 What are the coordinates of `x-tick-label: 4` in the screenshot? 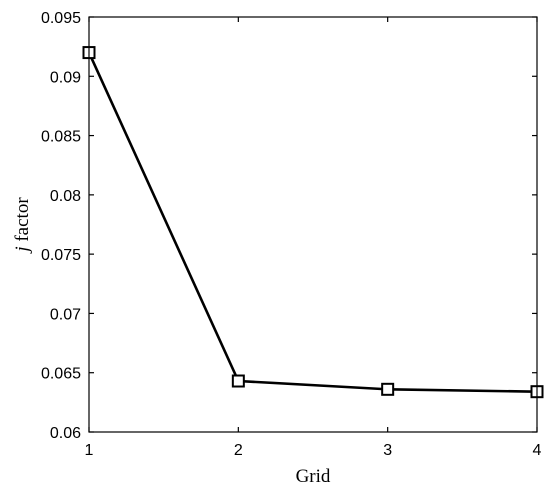 It's located at (537, 450).